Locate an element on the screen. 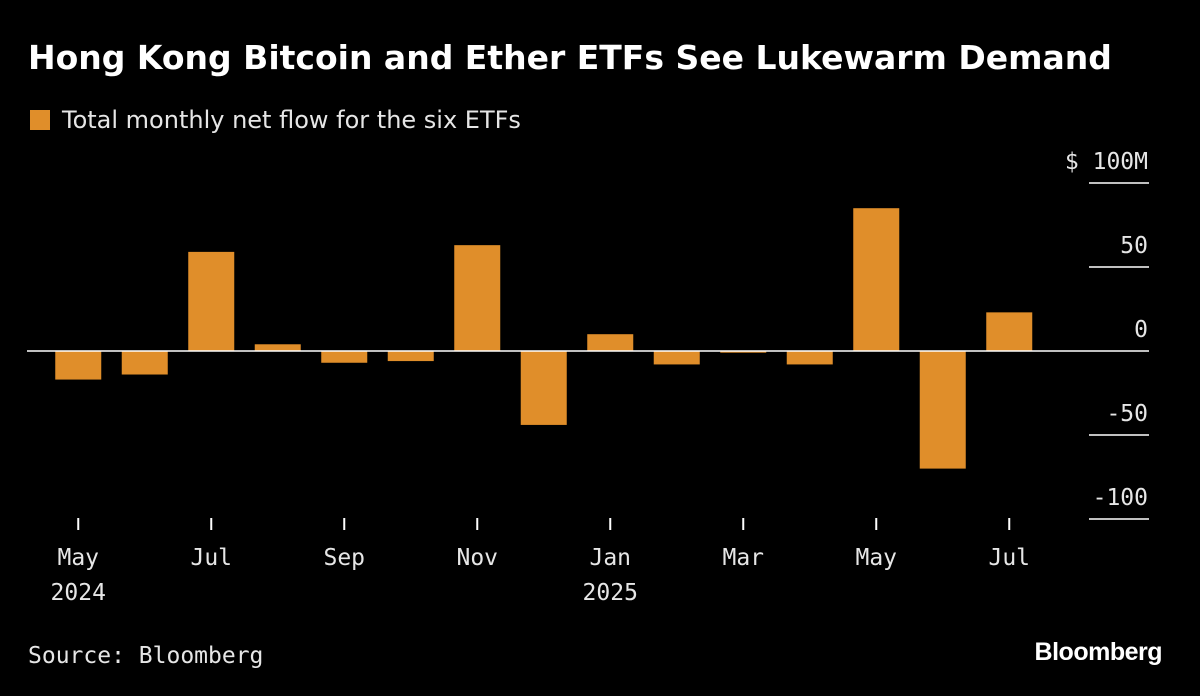 The width and height of the screenshot is (1200, 696). y-tick-label: $ 100M is located at coordinates (1106, 162).